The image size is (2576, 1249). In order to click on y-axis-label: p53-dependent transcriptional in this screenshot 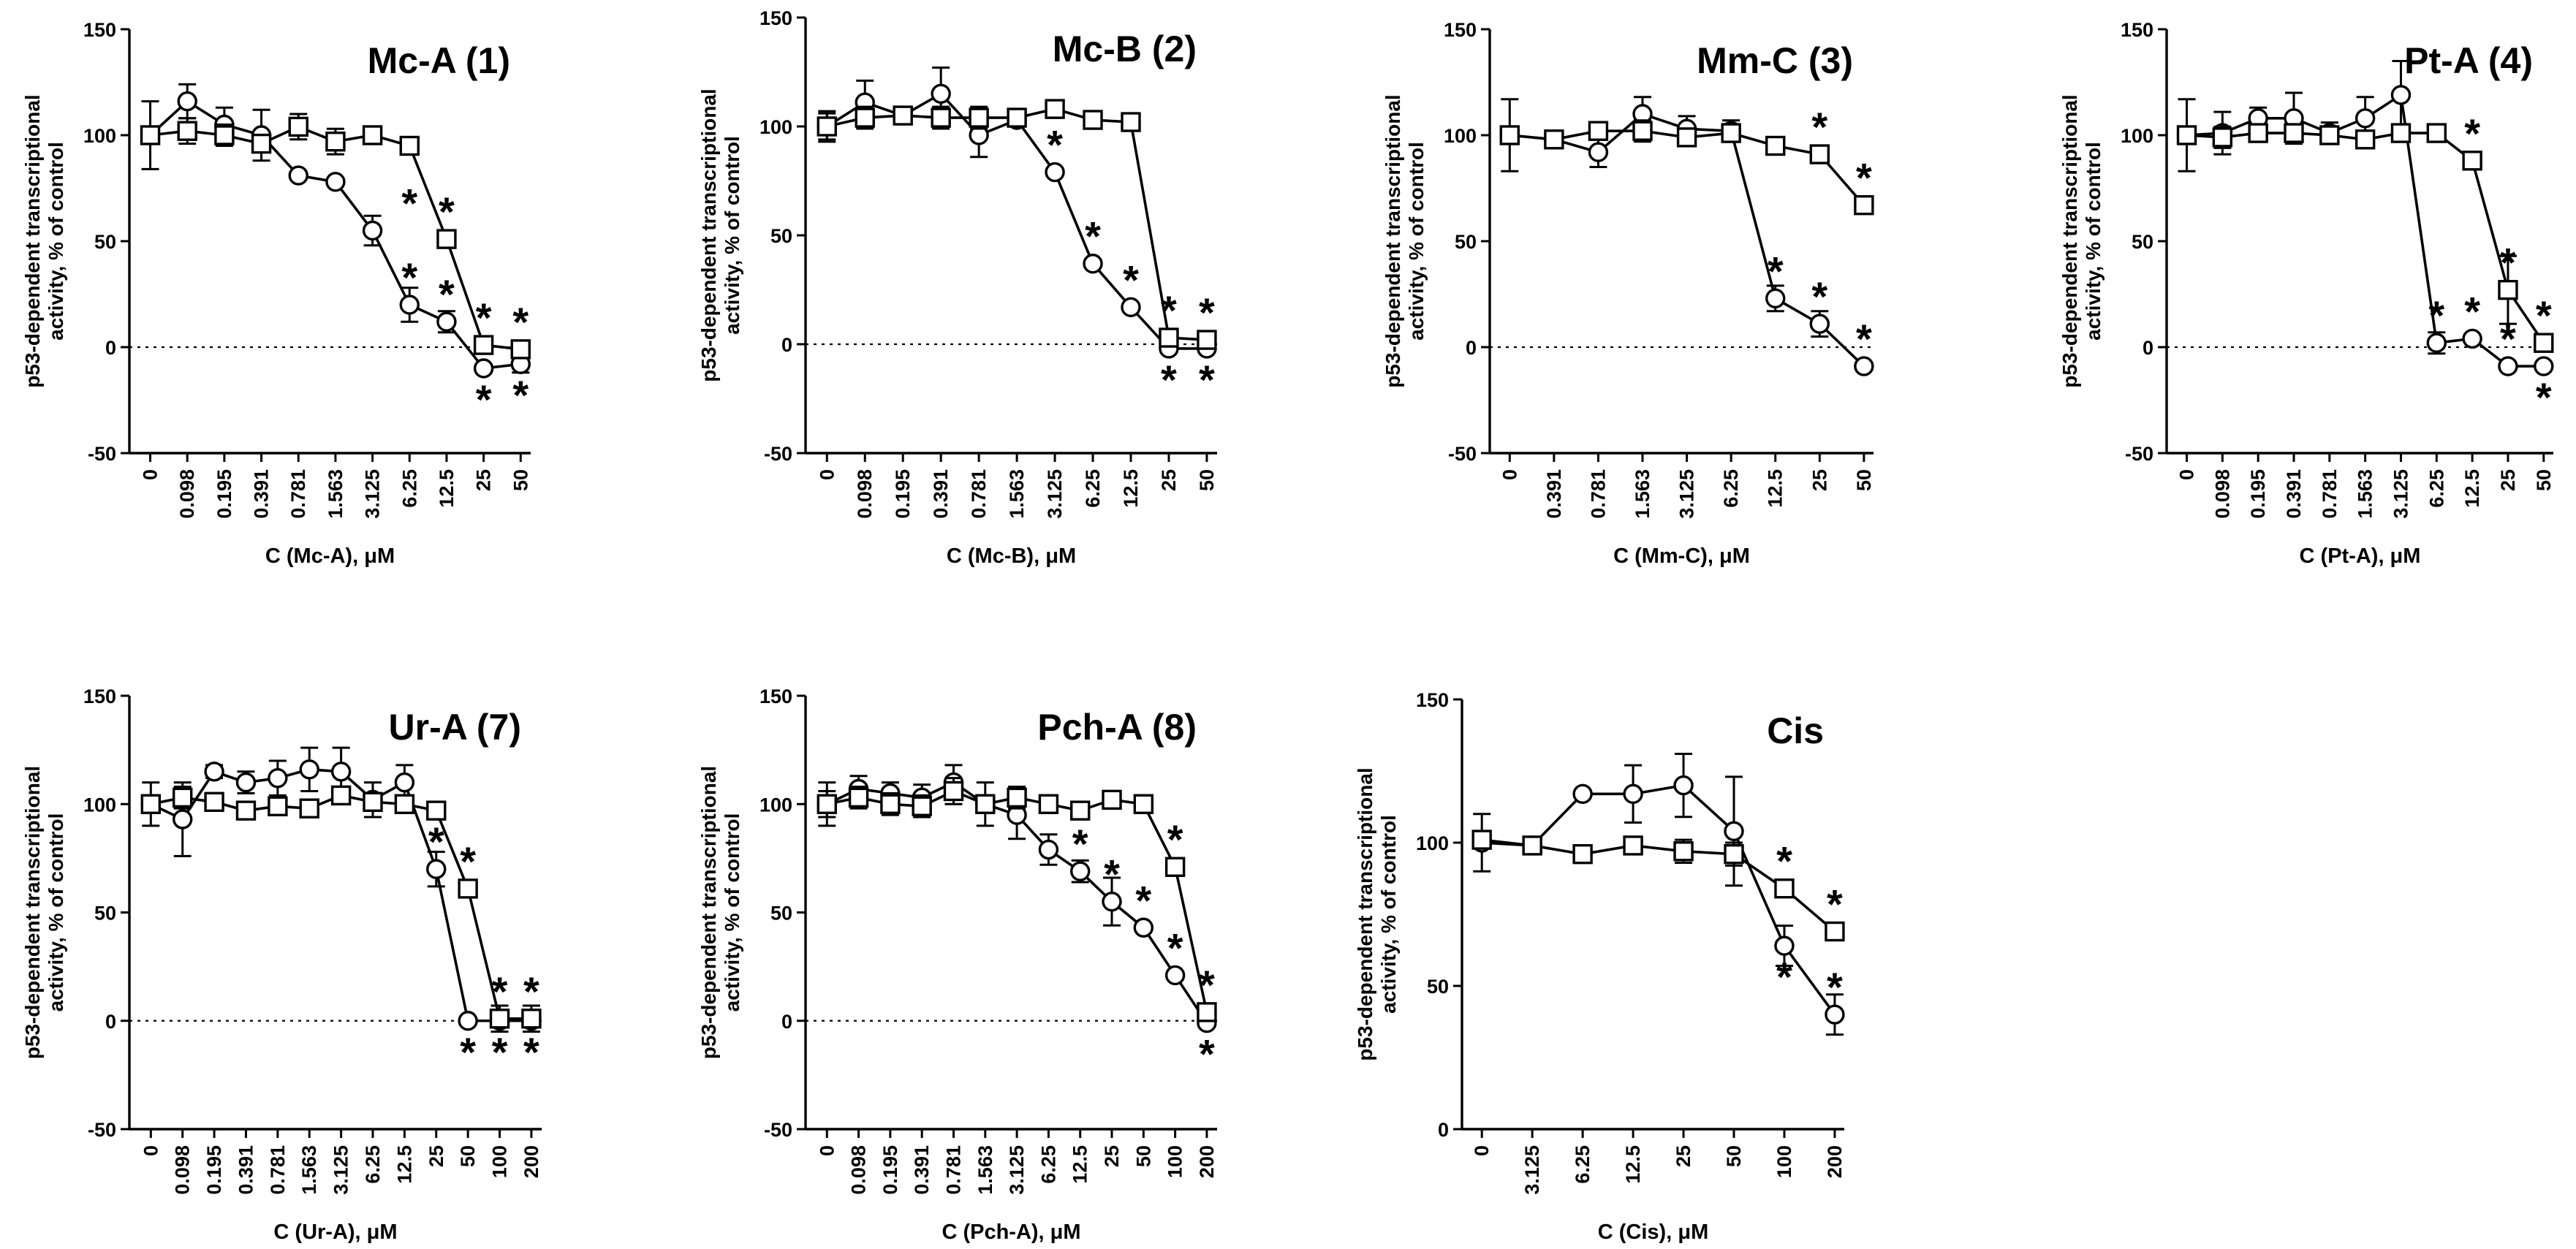, I will do `click(1365, 913)`.